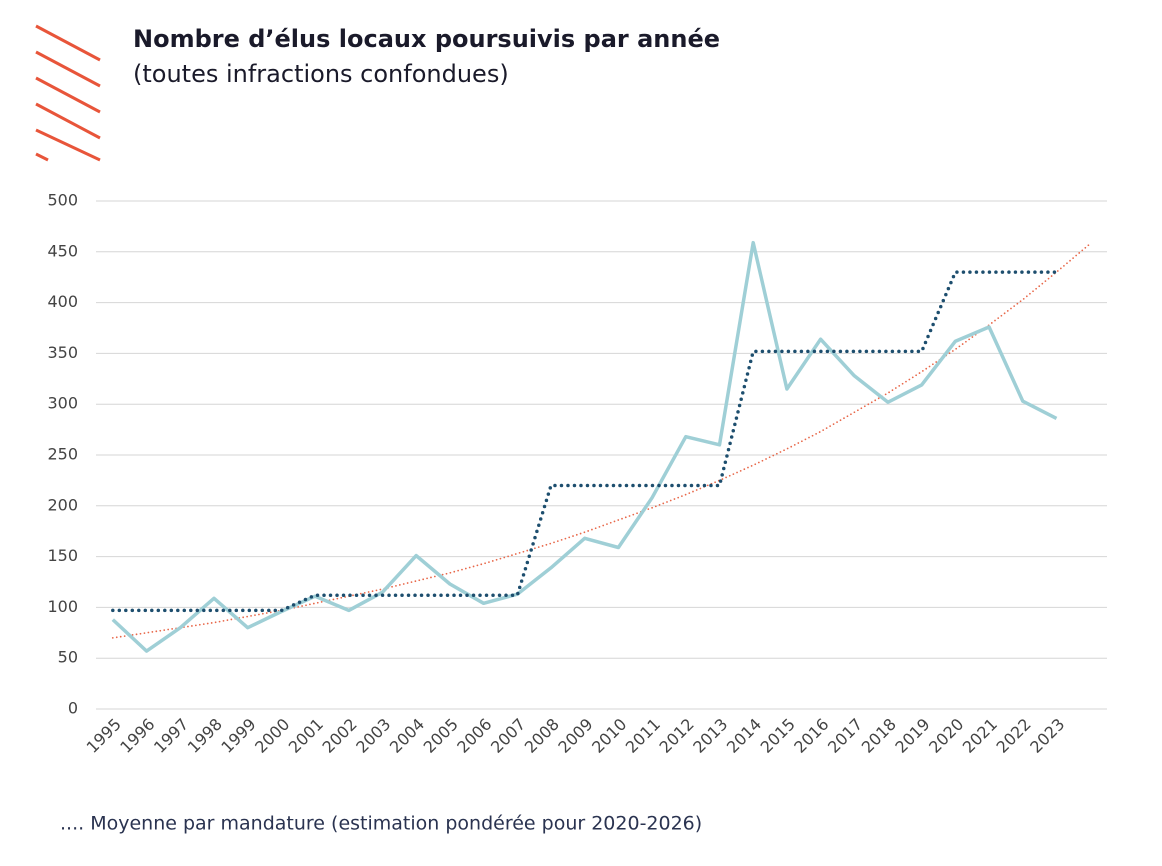 The width and height of the screenshot is (1162, 866). I want to click on x-tick-label: 2016, so click(811, 736).